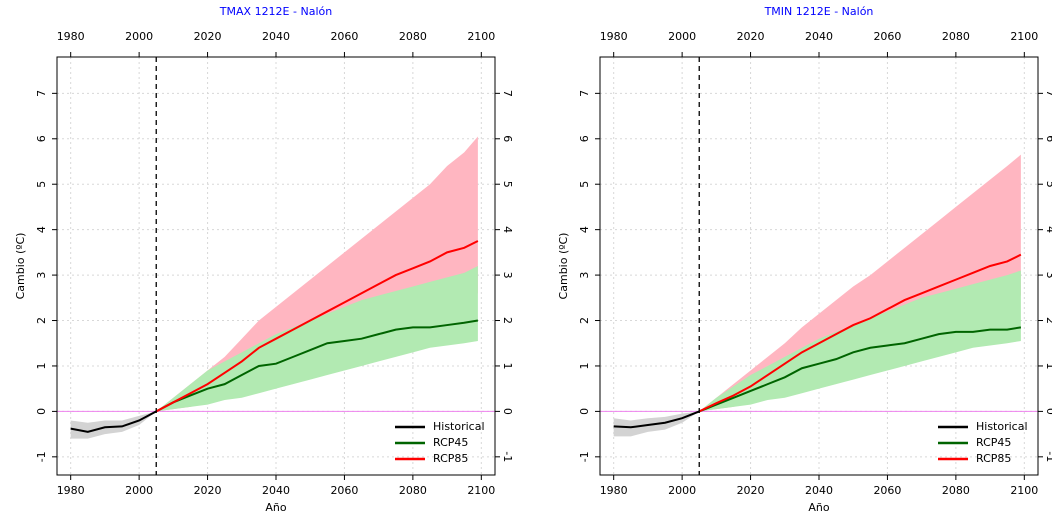 The image size is (1052, 522). I want to click on chart-title: TMAX 1212E - Nalón, so click(275, 11).